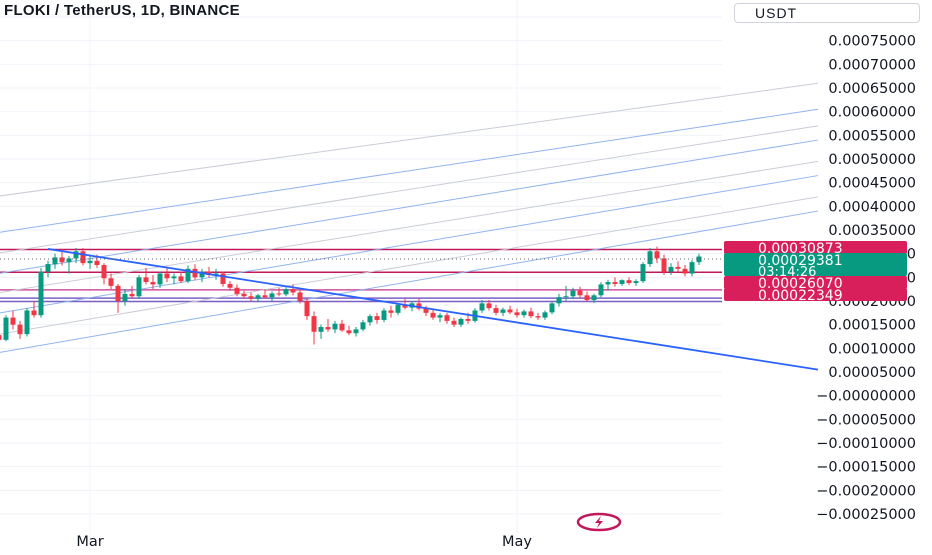  I want to click on currency-selector: USDT, so click(827, 13).